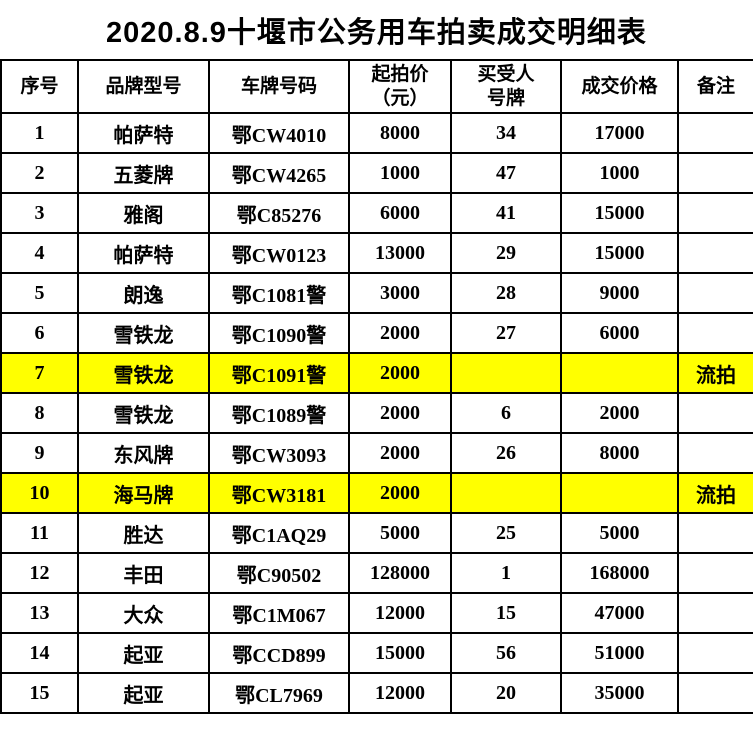 The image size is (753, 740). Describe the element at coordinates (39, 573) in the screenshot. I see `cell-serial: 12` at that location.